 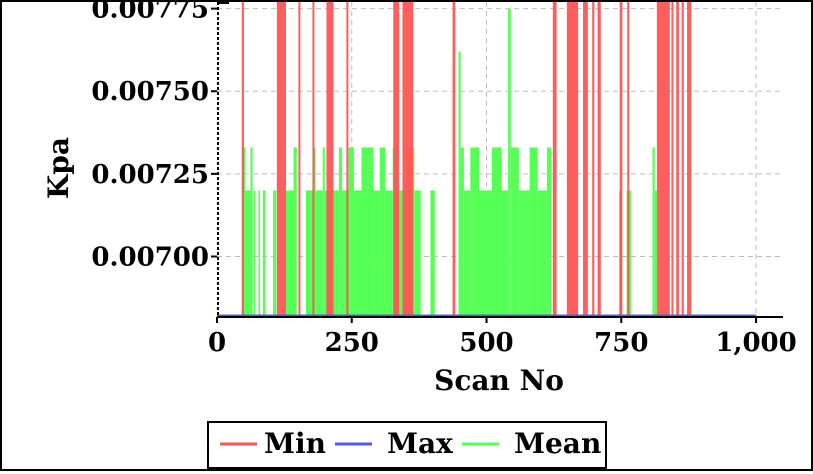 What do you see at coordinates (154, 136) in the screenshot?
I see `y-tick-labels: 0.00700 0.00725 0.00750 0.00775` at bounding box center [154, 136].